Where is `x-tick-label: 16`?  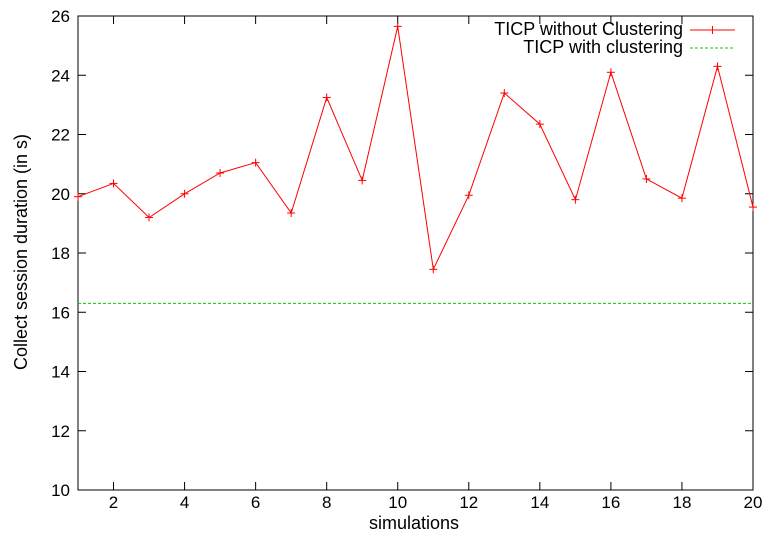 x-tick-label: 16 is located at coordinates (610, 502).